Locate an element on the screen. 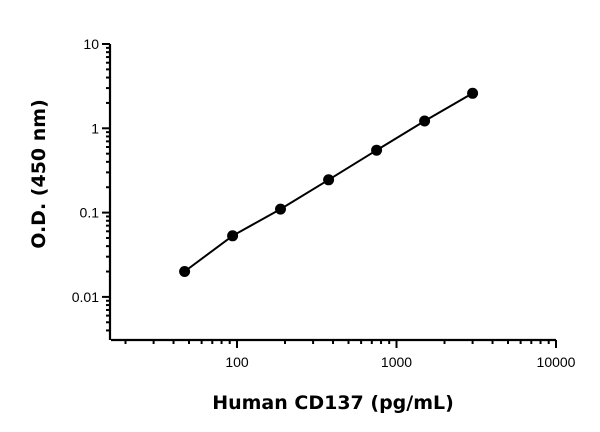  y-tick-label: 0.1 is located at coordinates (90, 213).